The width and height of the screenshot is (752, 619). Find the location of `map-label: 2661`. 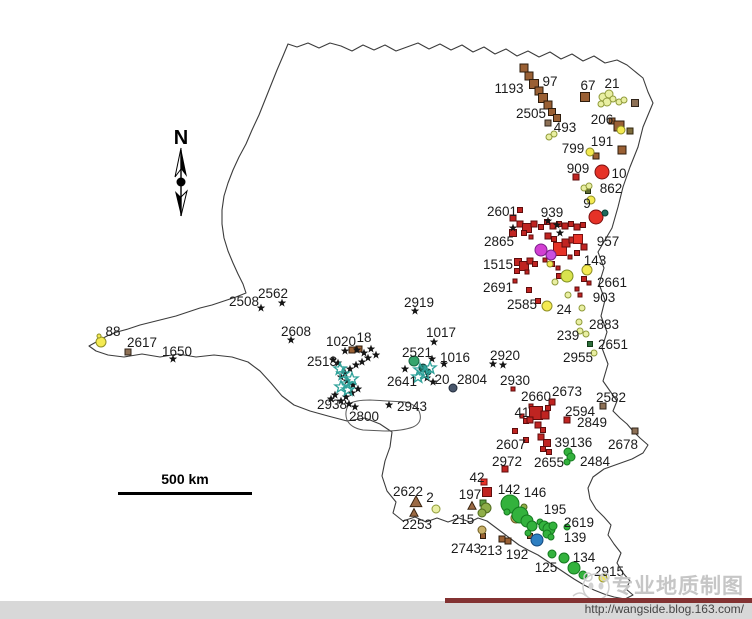

map-label: 2661 is located at coordinates (612, 282).